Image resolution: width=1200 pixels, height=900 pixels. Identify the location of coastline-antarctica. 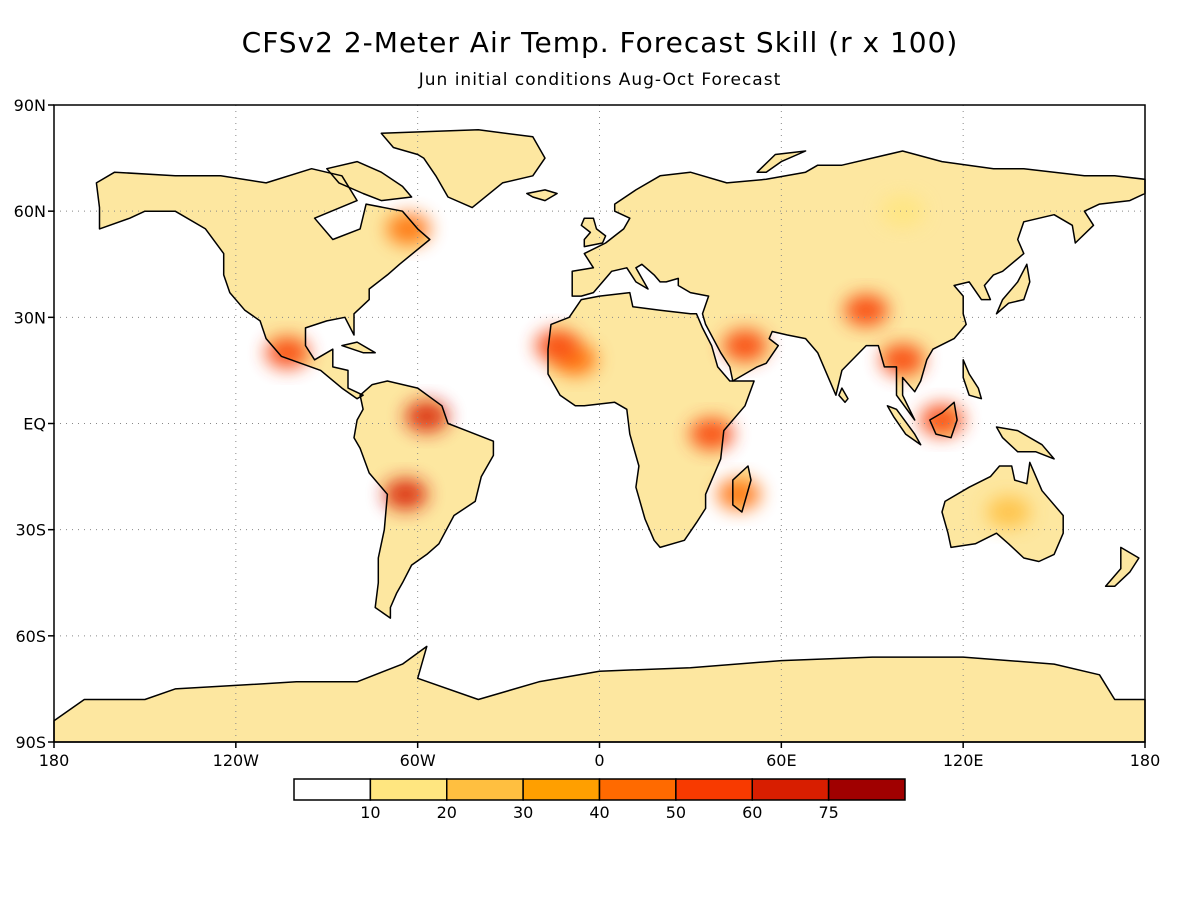
(599, 694).